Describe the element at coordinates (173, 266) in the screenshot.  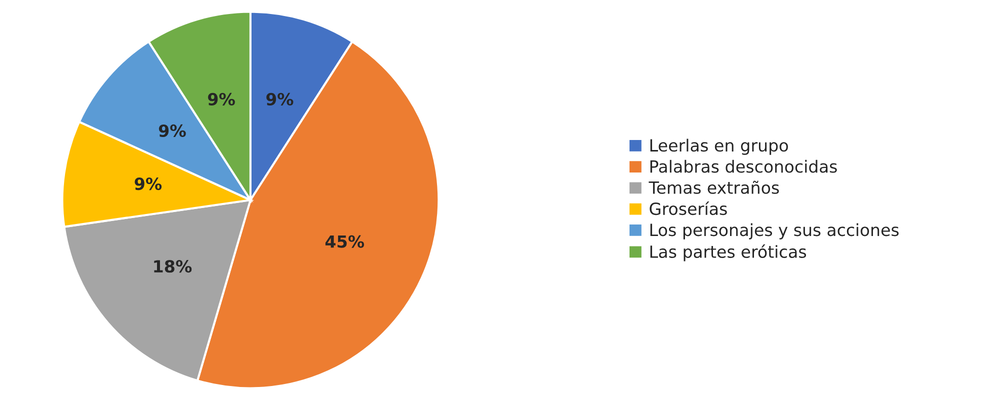
I see `data-label: 18%` at that location.